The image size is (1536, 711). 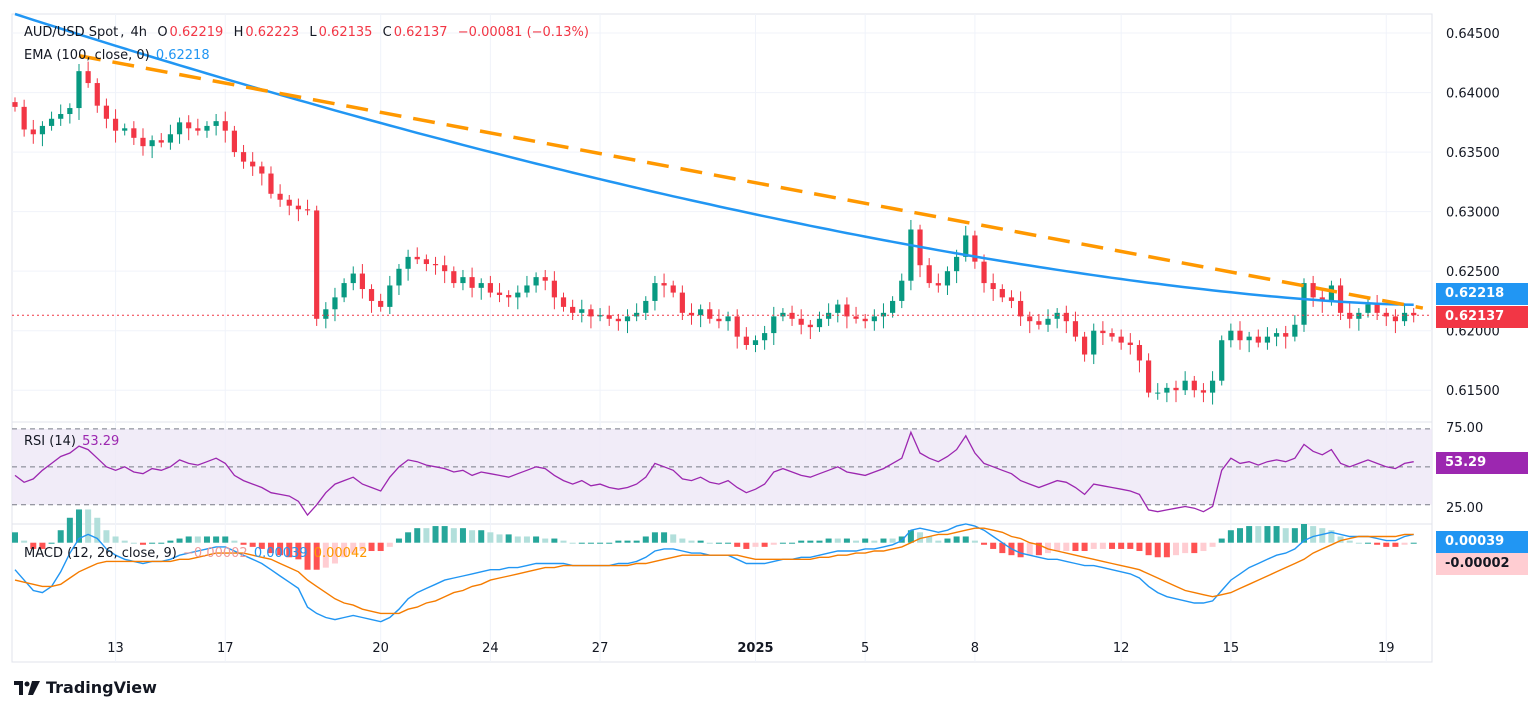 What do you see at coordinates (139, 32) in the screenshot?
I see `timeframe: 4h` at bounding box center [139, 32].